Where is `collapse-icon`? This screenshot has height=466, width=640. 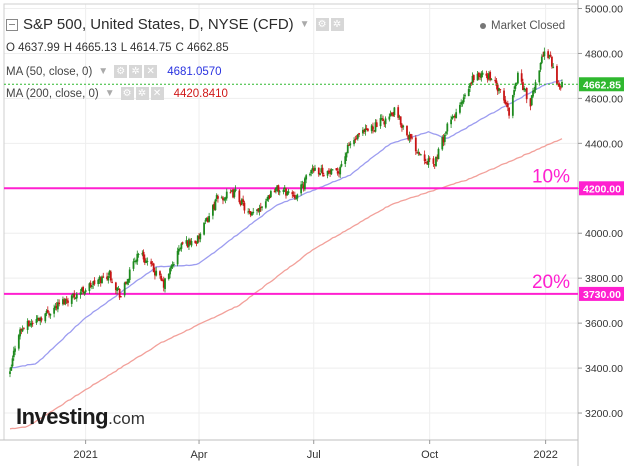
collapse-icon is located at coordinates (12, 24).